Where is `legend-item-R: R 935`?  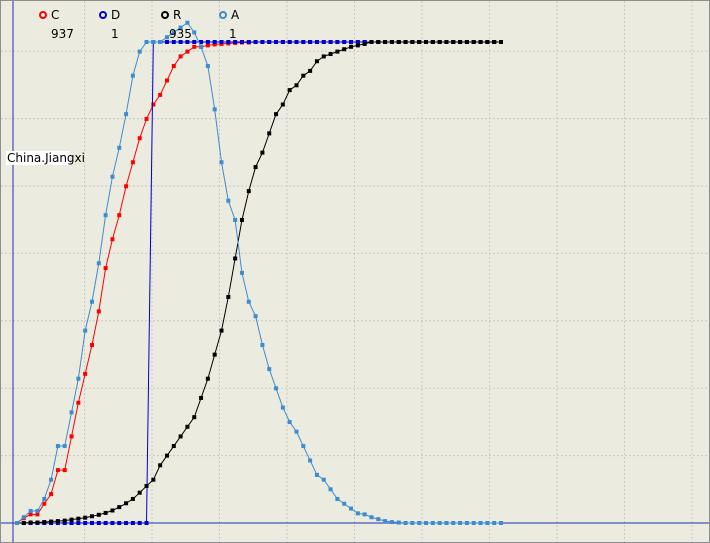 legend-item-R: R 935 is located at coordinates (176, 24).